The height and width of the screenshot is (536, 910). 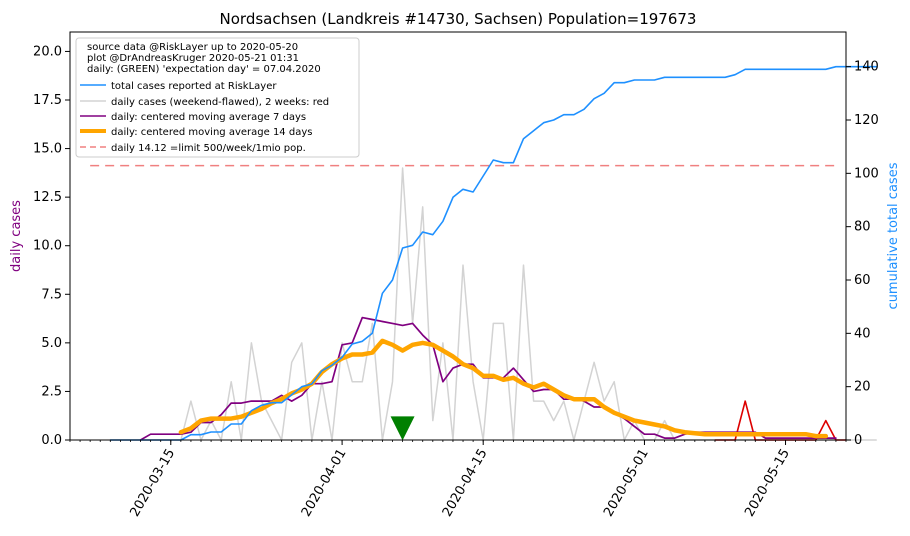 I want to click on y-left-tick-label: 12.5, so click(x=47, y=197).